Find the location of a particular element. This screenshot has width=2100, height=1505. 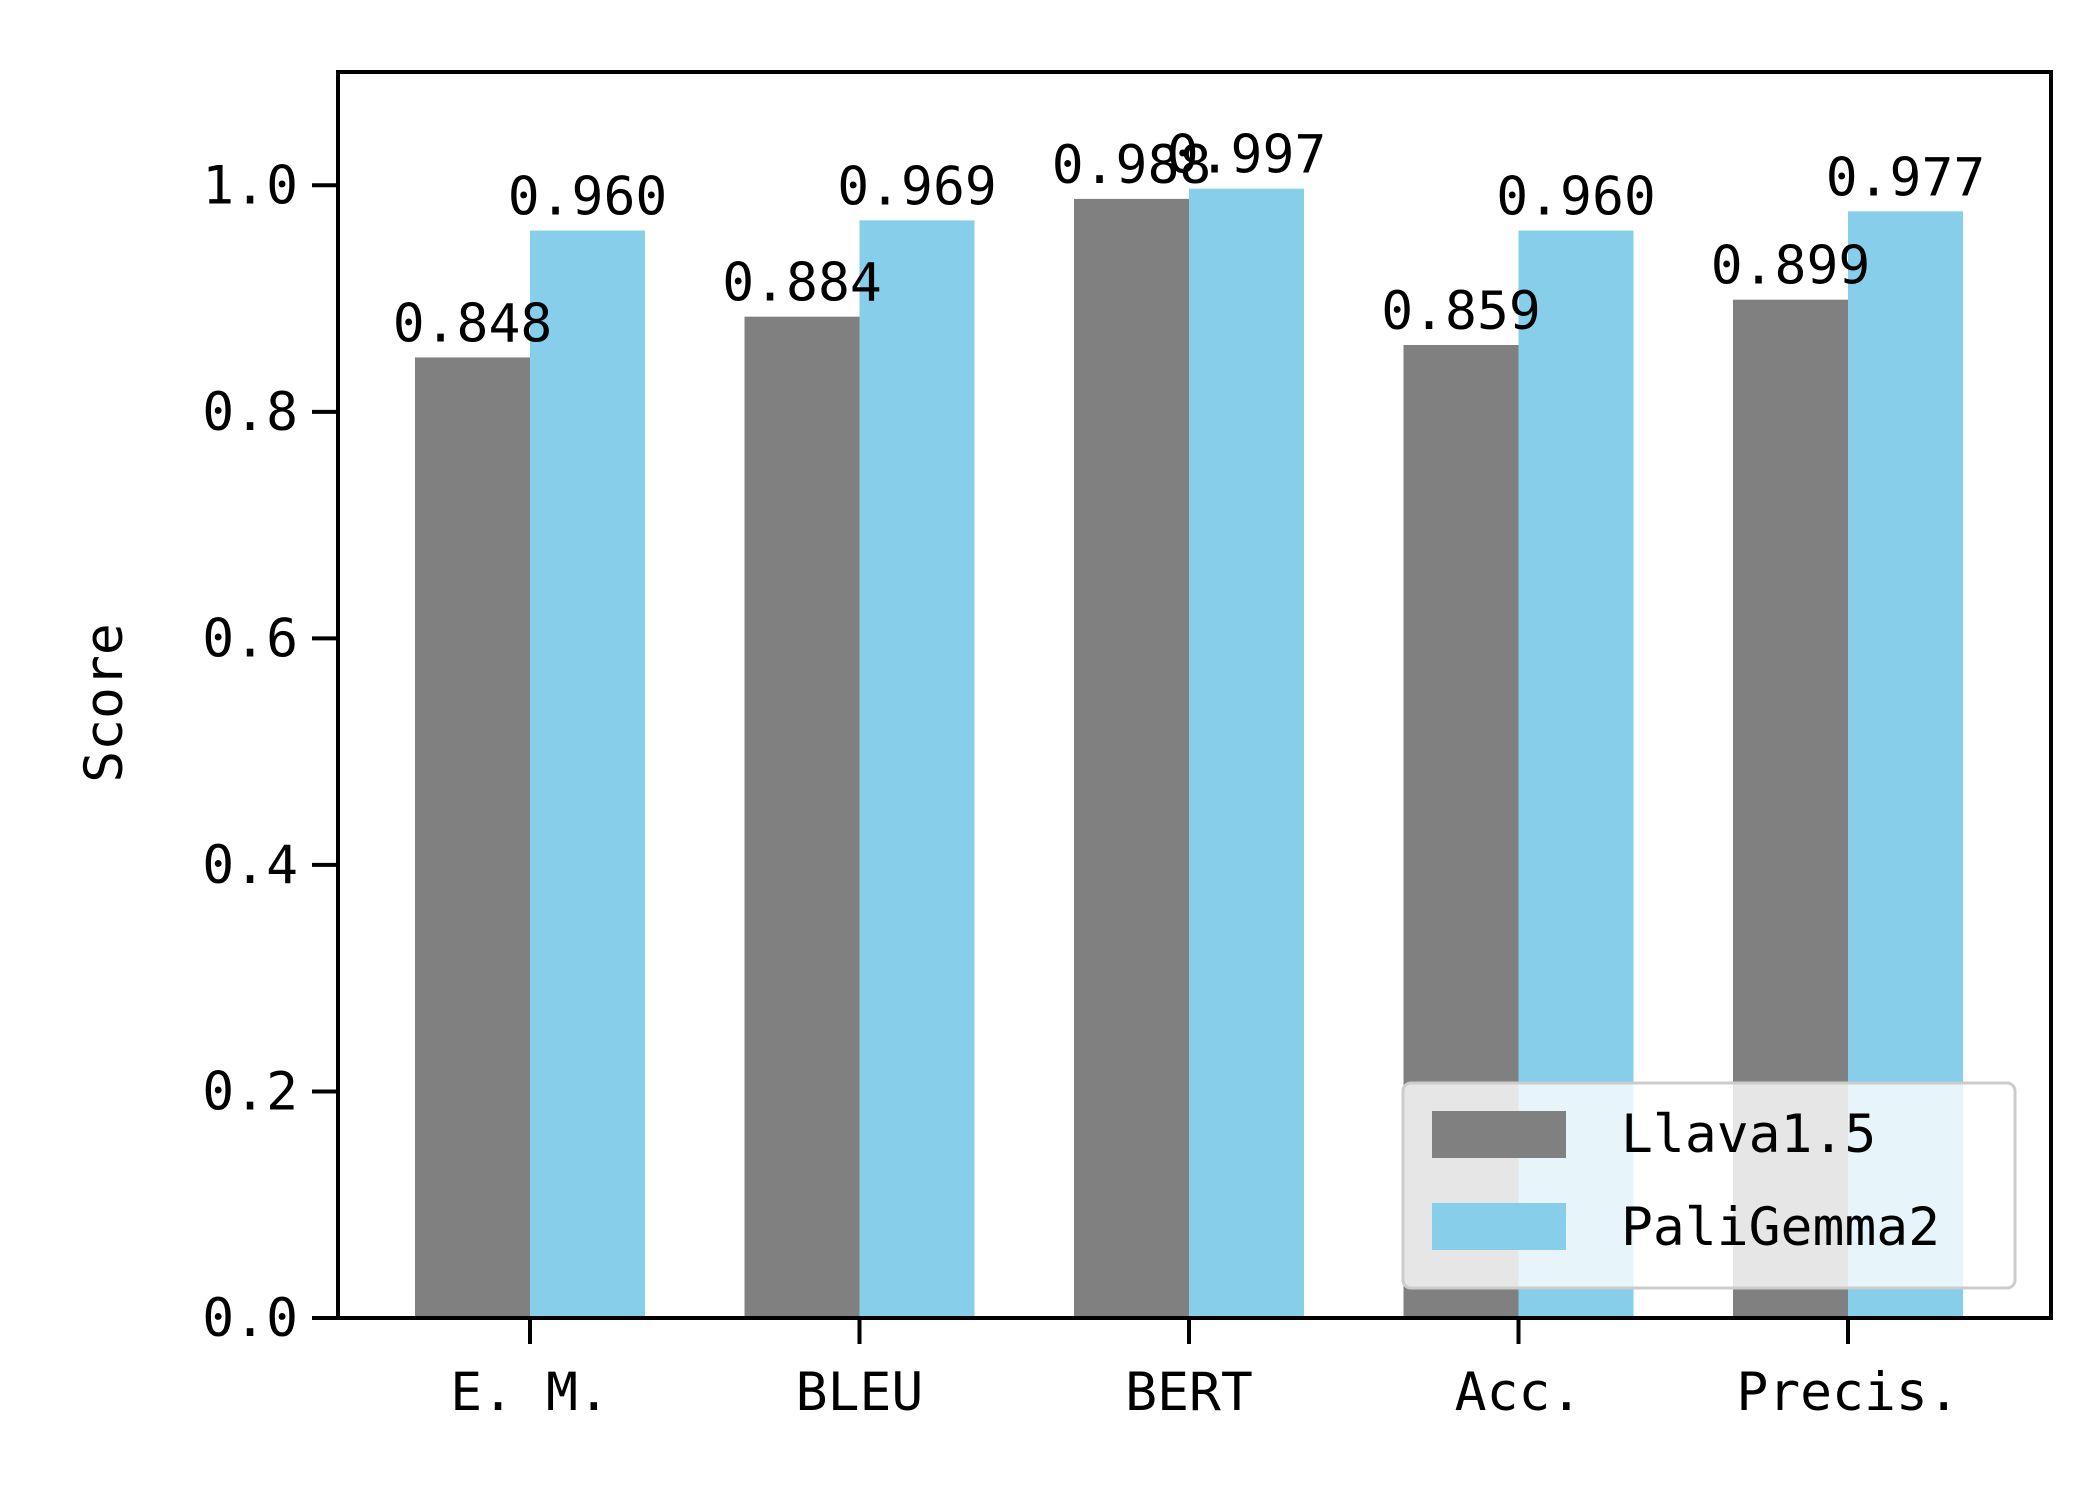

data-label-paligemma2-bert: 0.997 is located at coordinates (1247, 155).